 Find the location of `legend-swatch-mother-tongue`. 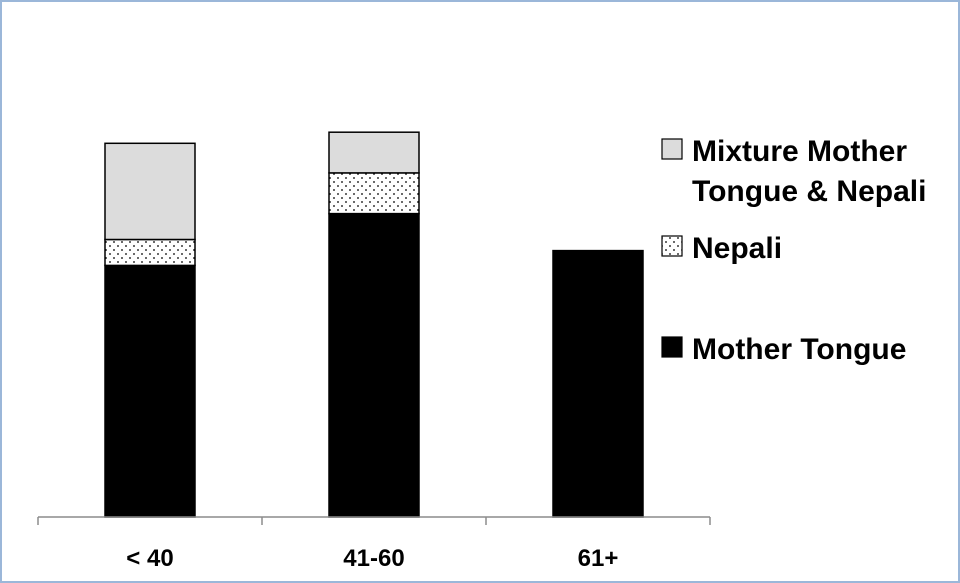

legend-swatch-mother-tongue is located at coordinates (672, 347).